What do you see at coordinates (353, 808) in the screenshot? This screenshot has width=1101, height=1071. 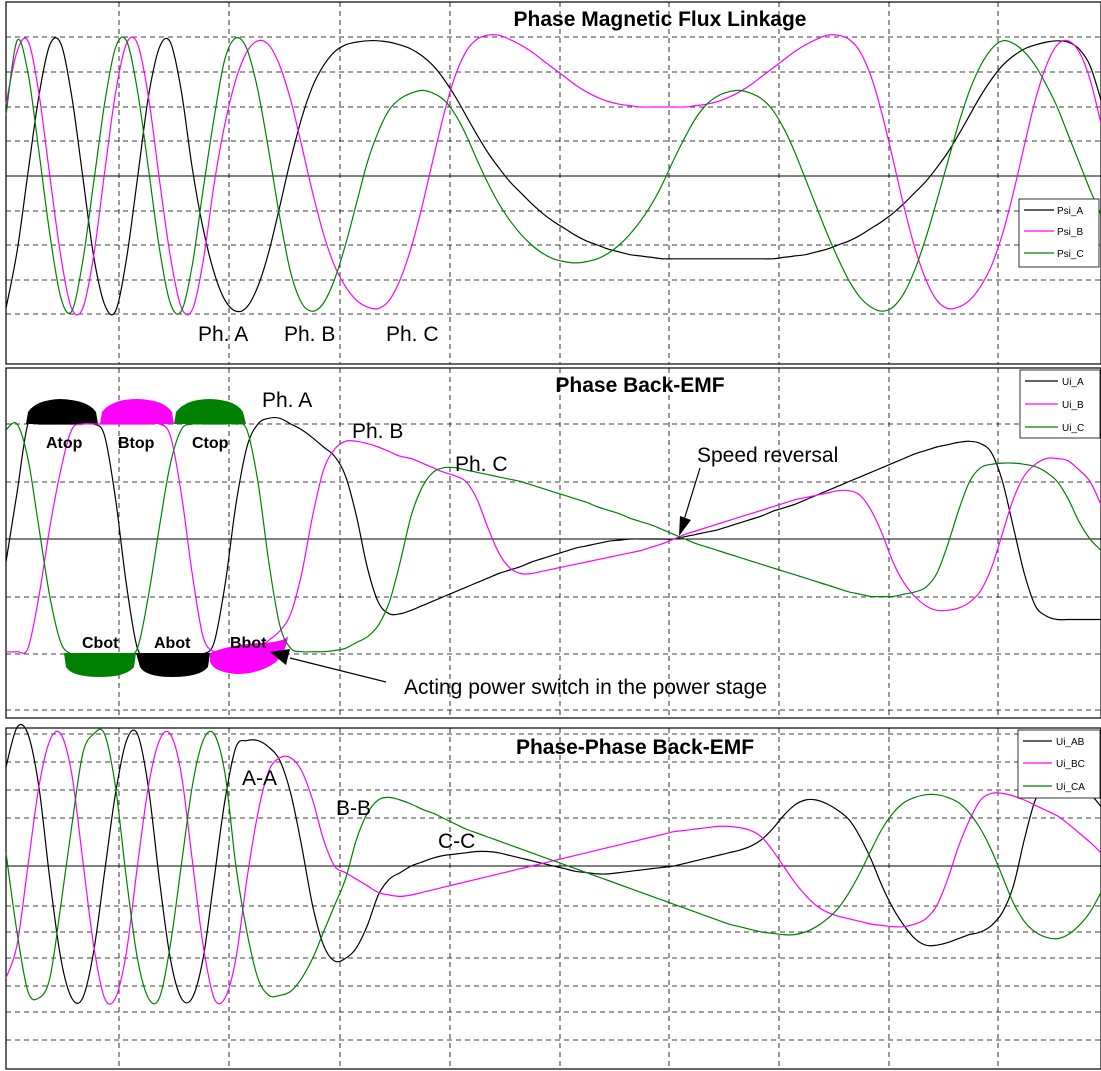 I see `phase-phase-label-b-b: B-B` at bounding box center [353, 808].